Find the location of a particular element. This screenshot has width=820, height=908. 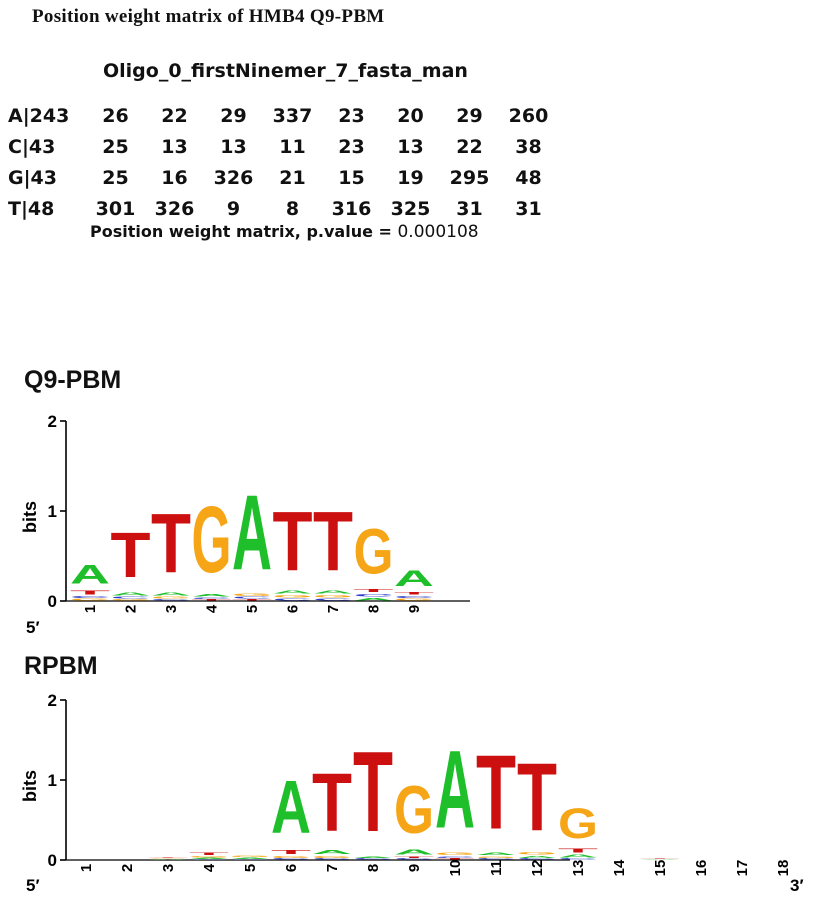

five-prime-label: 5′ is located at coordinates (33, 885).